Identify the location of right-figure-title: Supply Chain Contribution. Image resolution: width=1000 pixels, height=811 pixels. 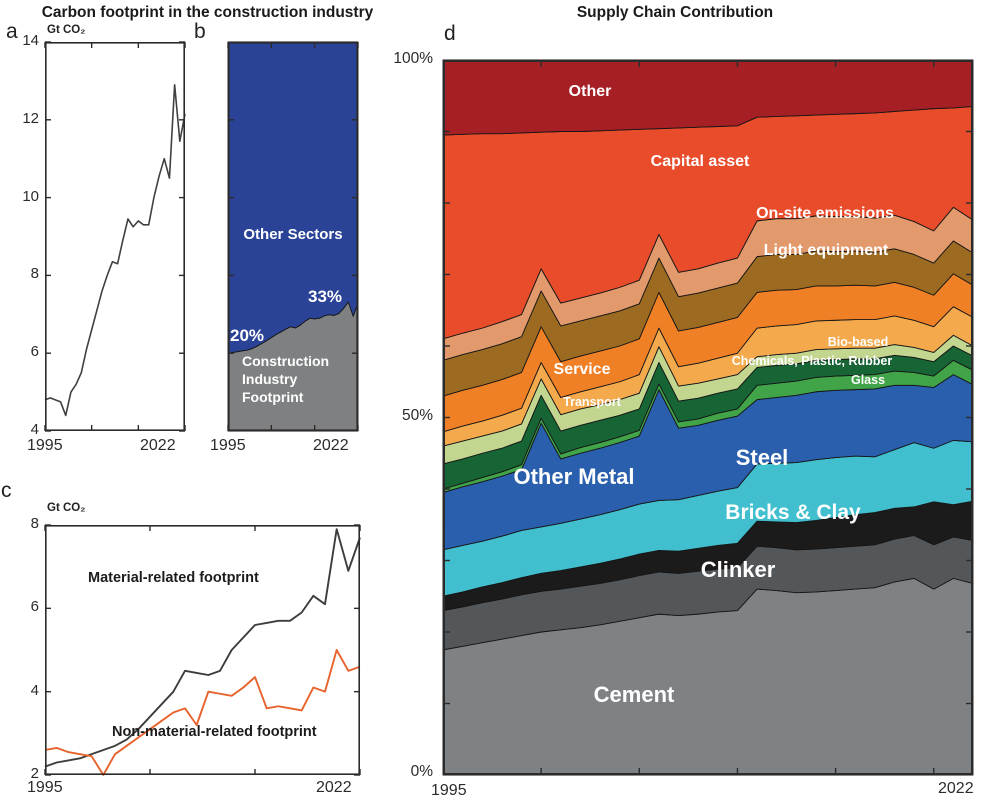
(675, 12).